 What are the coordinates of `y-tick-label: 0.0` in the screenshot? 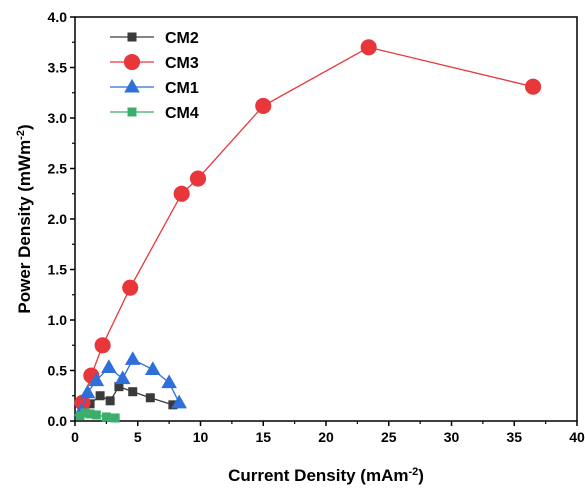 It's located at (58, 421).